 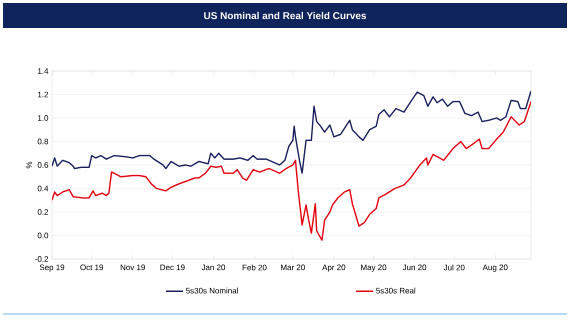 What do you see at coordinates (285, 16) in the screenshot?
I see `chart-title: US Nominal and Real Yield Curves` at bounding box center [285, 16].